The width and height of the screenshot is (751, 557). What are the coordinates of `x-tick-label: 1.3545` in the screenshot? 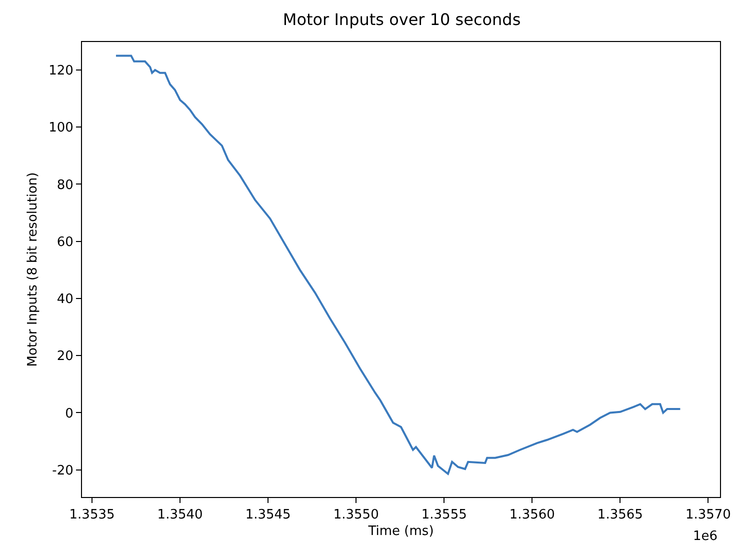 It's located at (268, 515).